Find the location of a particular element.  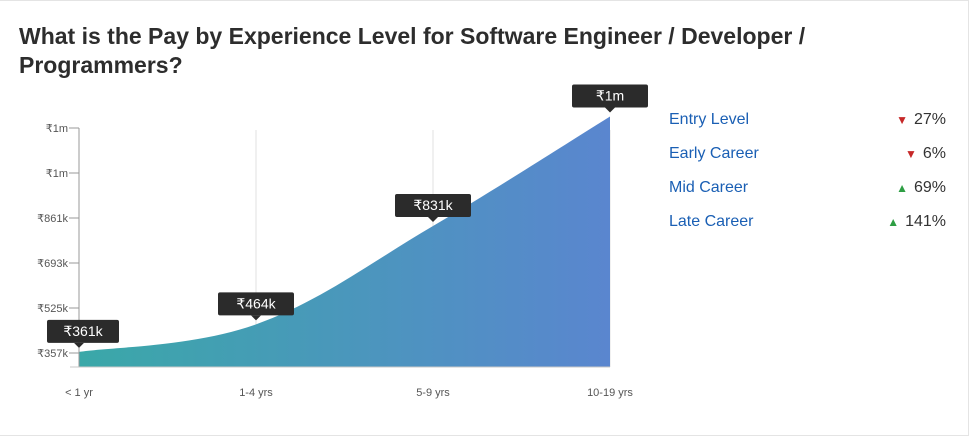

data-label: ₹361k is located at coordinates (83, 333).